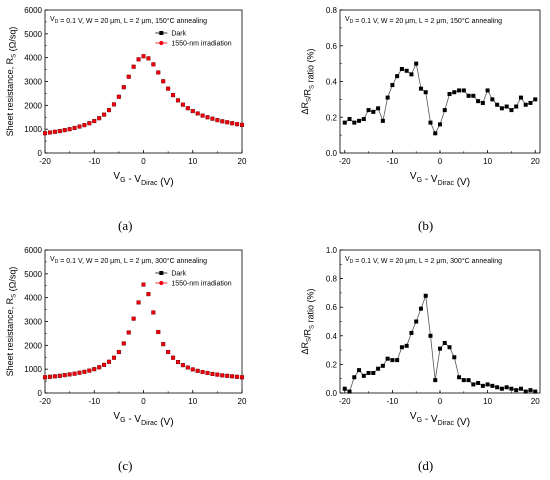 The image size is (550, 480). I want to click on panel-c-x-tick-label: 10, so click(192, 401).